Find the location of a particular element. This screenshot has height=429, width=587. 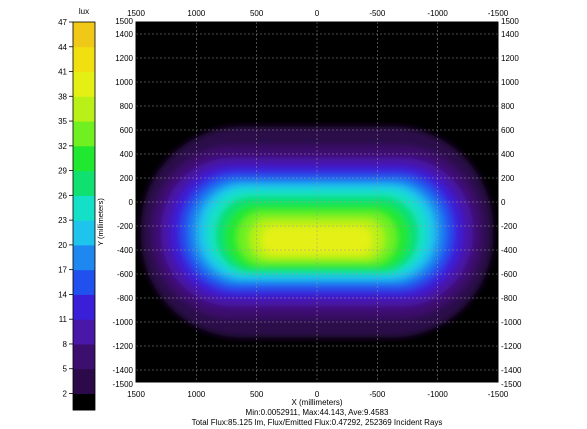

colorbar-tick-label: 29 is located at coordinates (62, 171).